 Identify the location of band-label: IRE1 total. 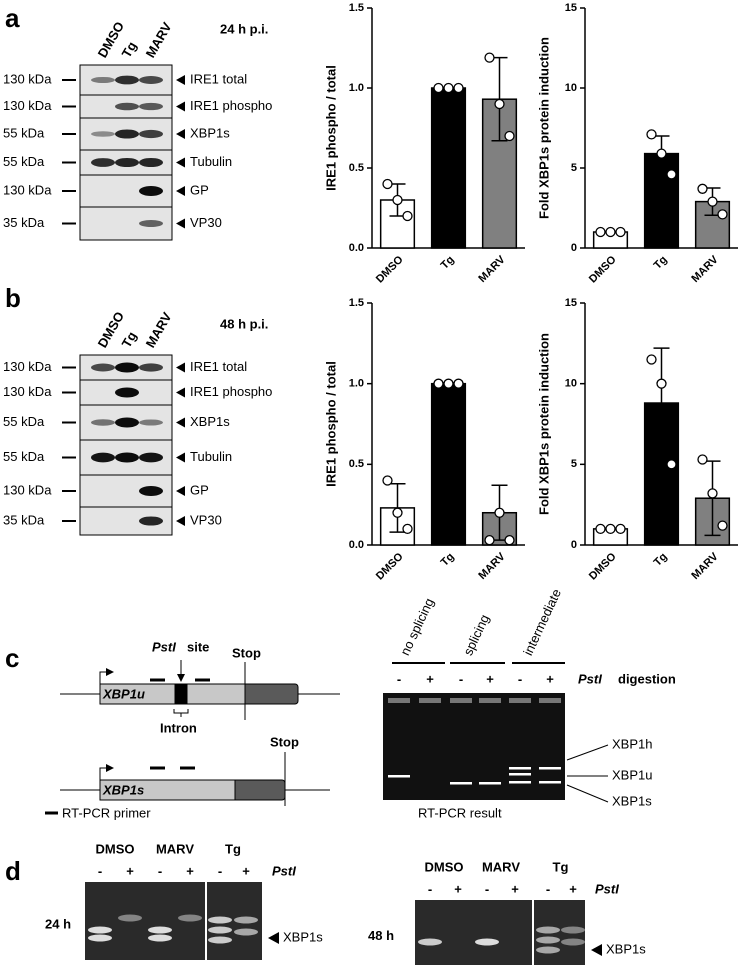
(218, 366).